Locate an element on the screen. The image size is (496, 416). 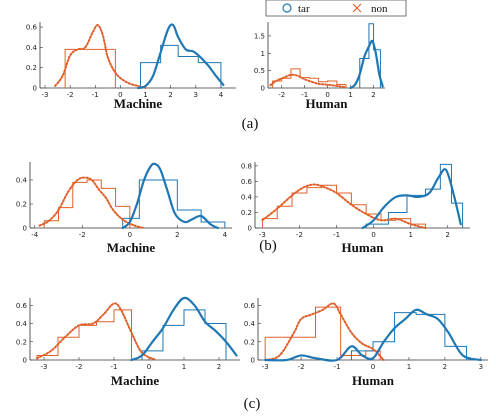
row-caption-c: (c) is located at coordinates (252, 404).